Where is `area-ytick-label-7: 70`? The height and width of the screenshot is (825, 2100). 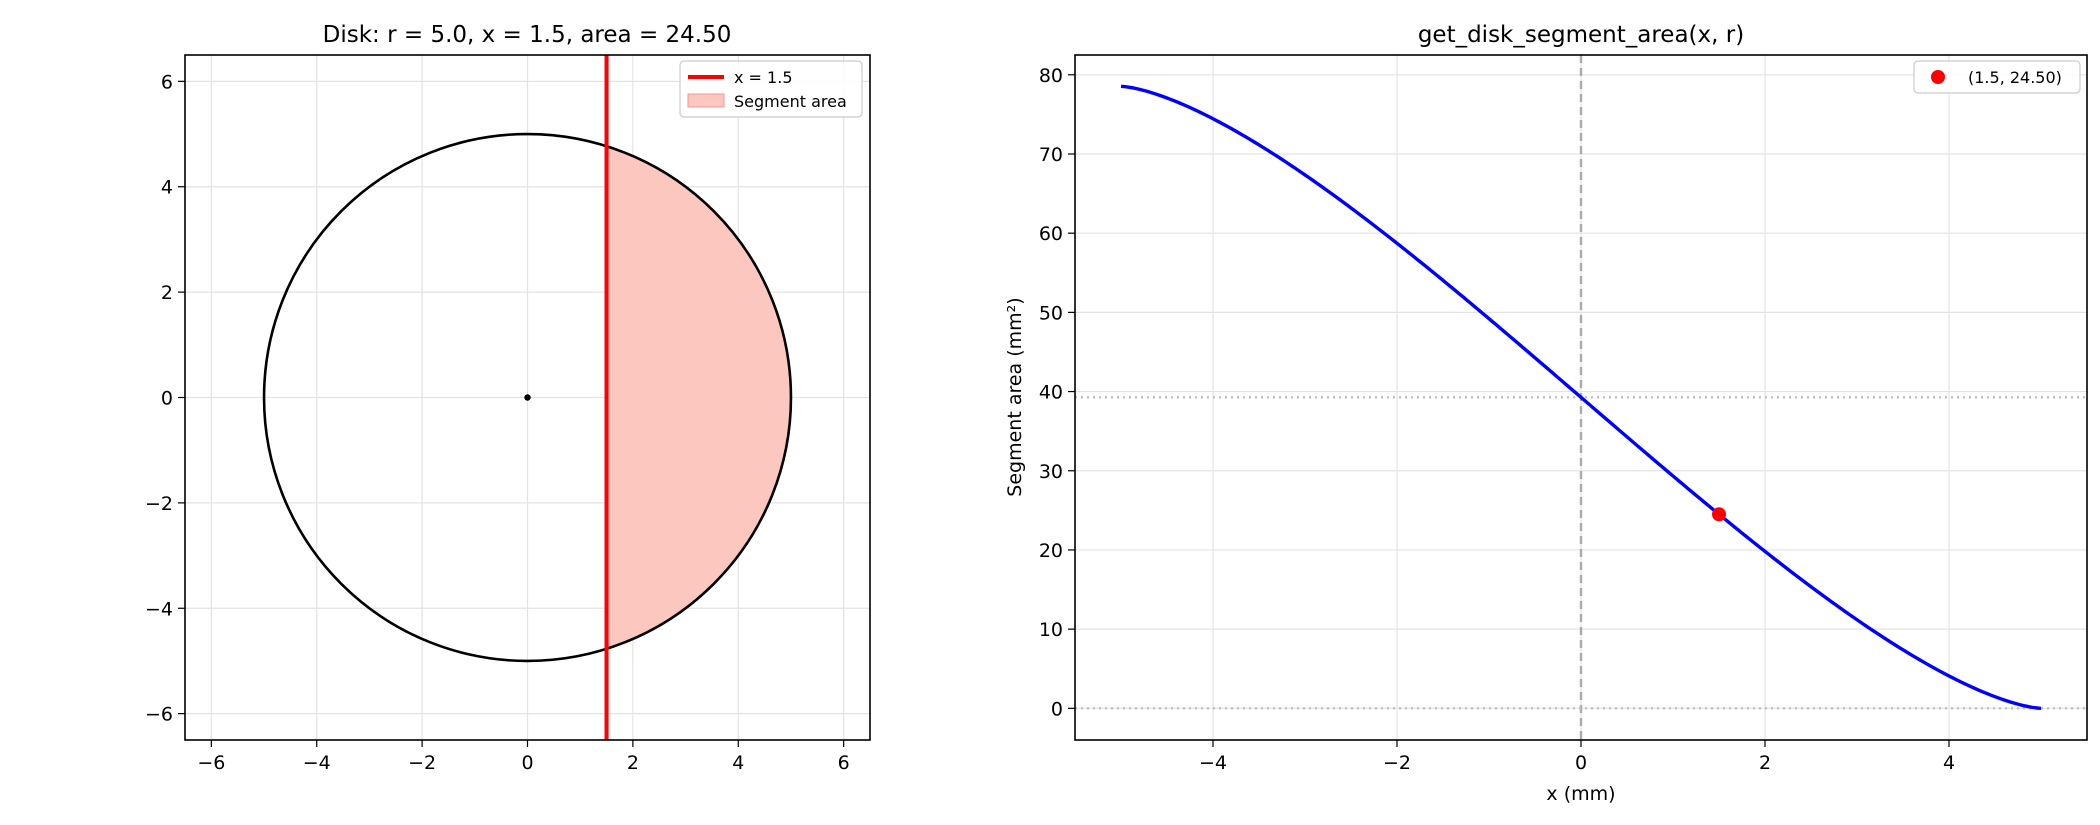
area-ytick-label-7: 70 is located at coordinates (1051, 155).